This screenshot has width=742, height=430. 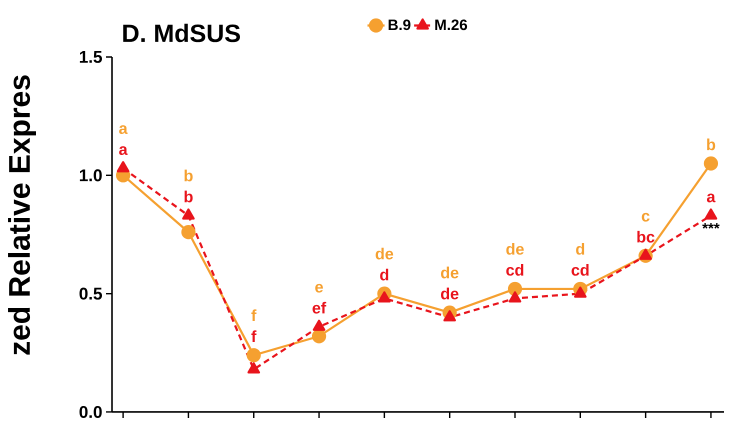 I want to click on chart-title: D. MdSUS, so click(x=181, y=33).